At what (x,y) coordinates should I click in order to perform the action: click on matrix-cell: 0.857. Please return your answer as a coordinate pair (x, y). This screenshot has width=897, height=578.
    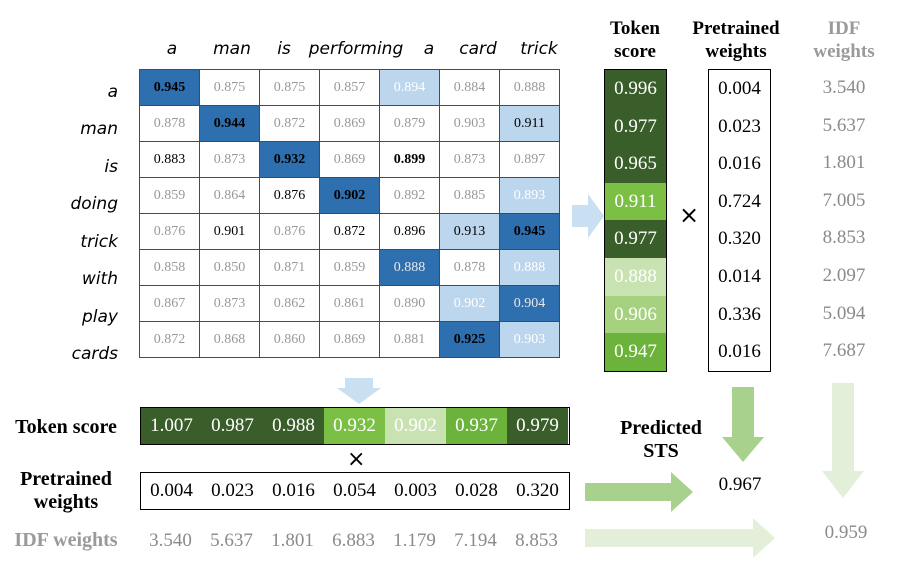
    Looking at the image, I should click on (349, 87).